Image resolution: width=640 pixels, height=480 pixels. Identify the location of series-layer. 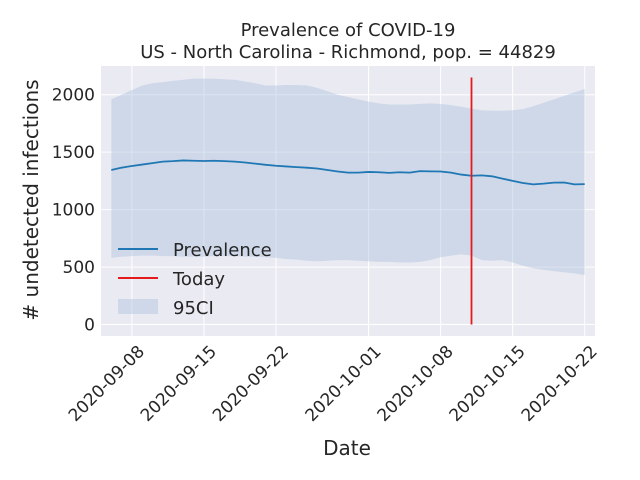
(348, 172).